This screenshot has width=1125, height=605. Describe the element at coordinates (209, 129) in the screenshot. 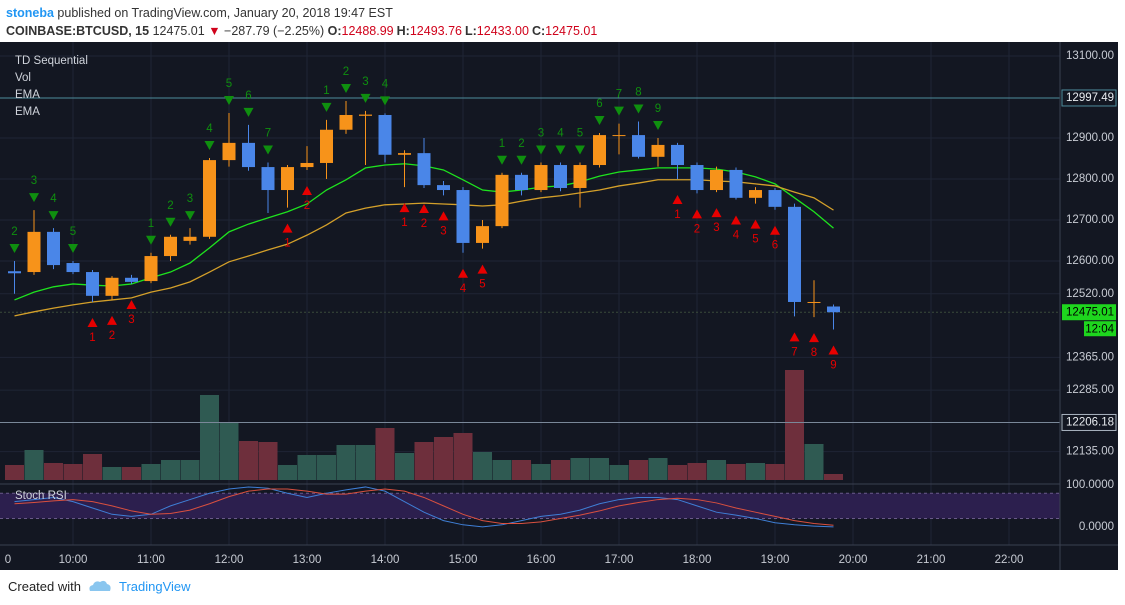

I see `td-sell-count: 4` at that location.